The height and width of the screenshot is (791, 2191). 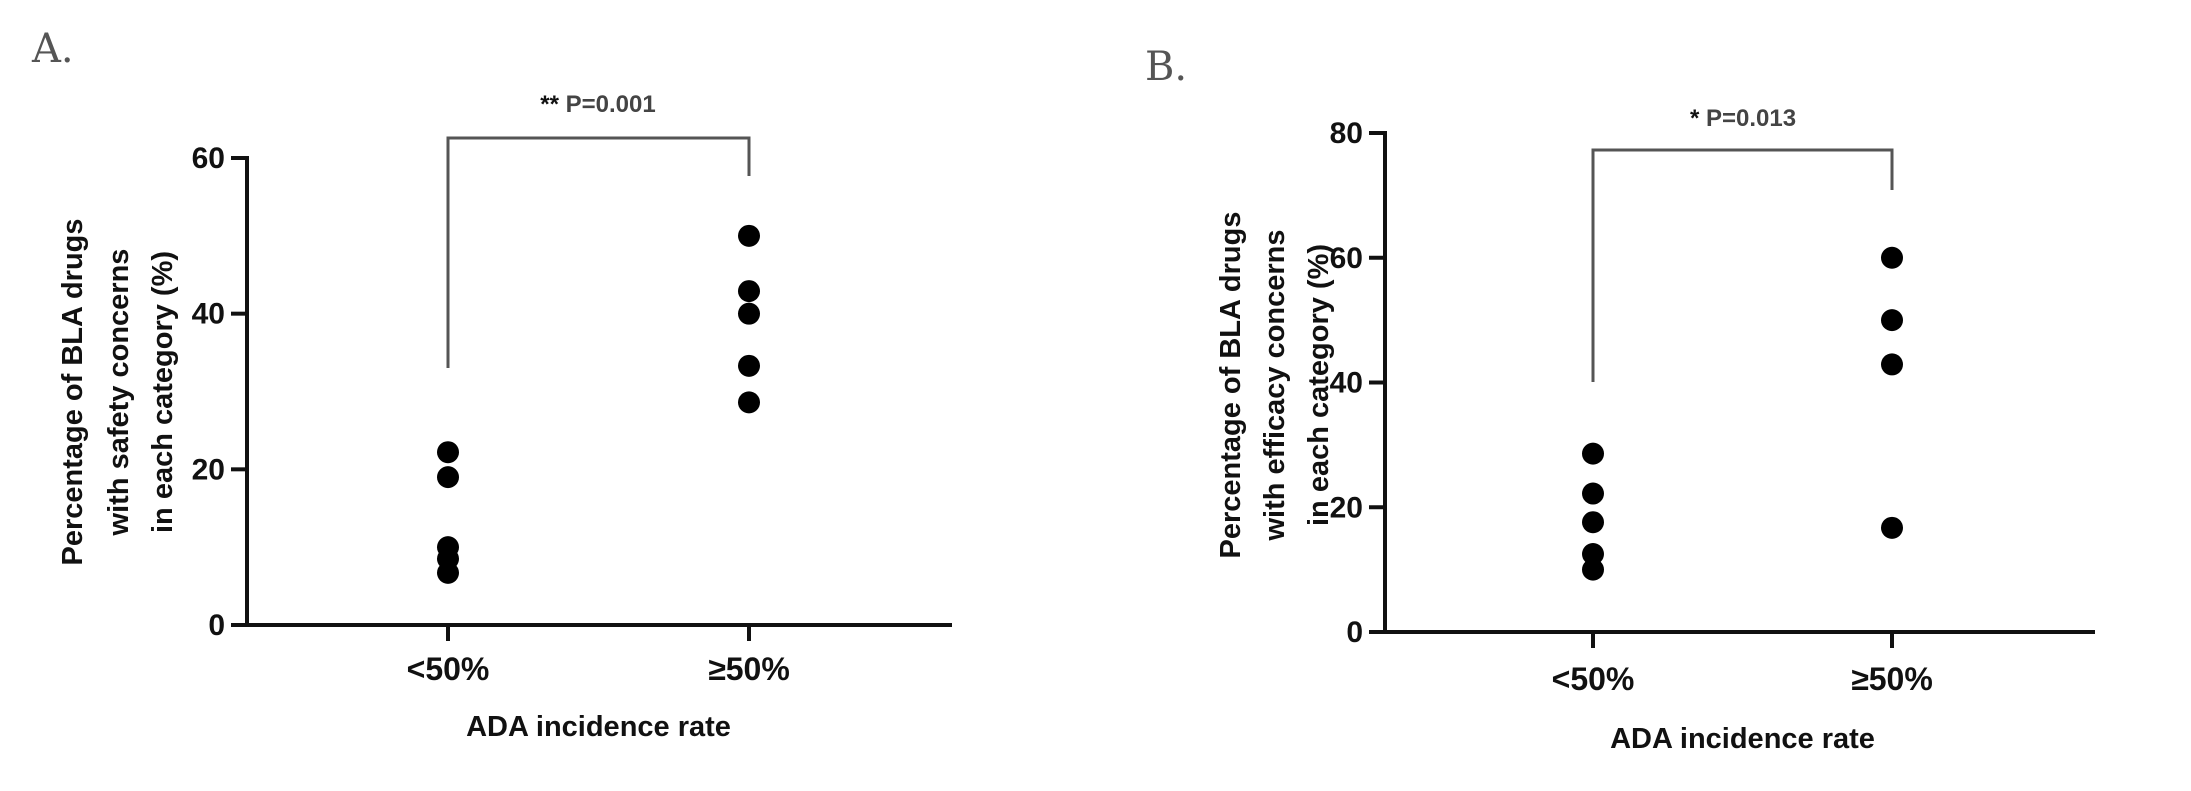 I want to click on y-axis-title-line: with efficacy concerns, so click(x=1275, y=385).